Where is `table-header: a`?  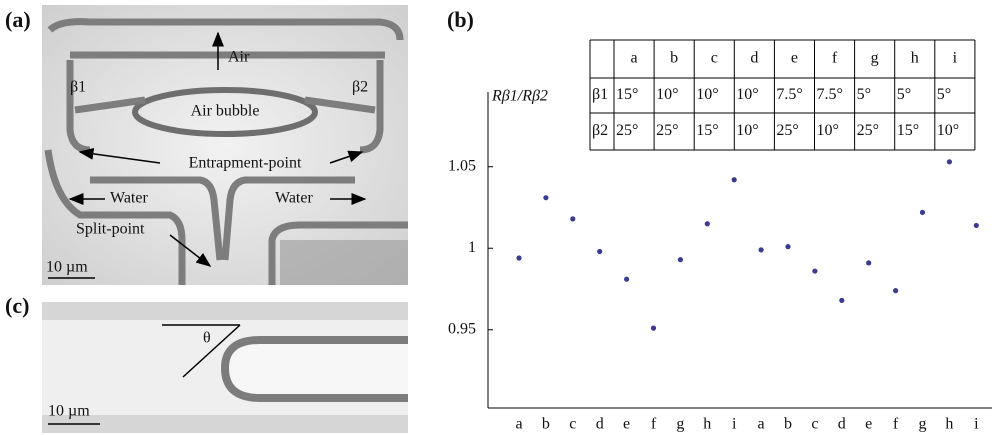
table-header: a is located at coordinates (633, 58).